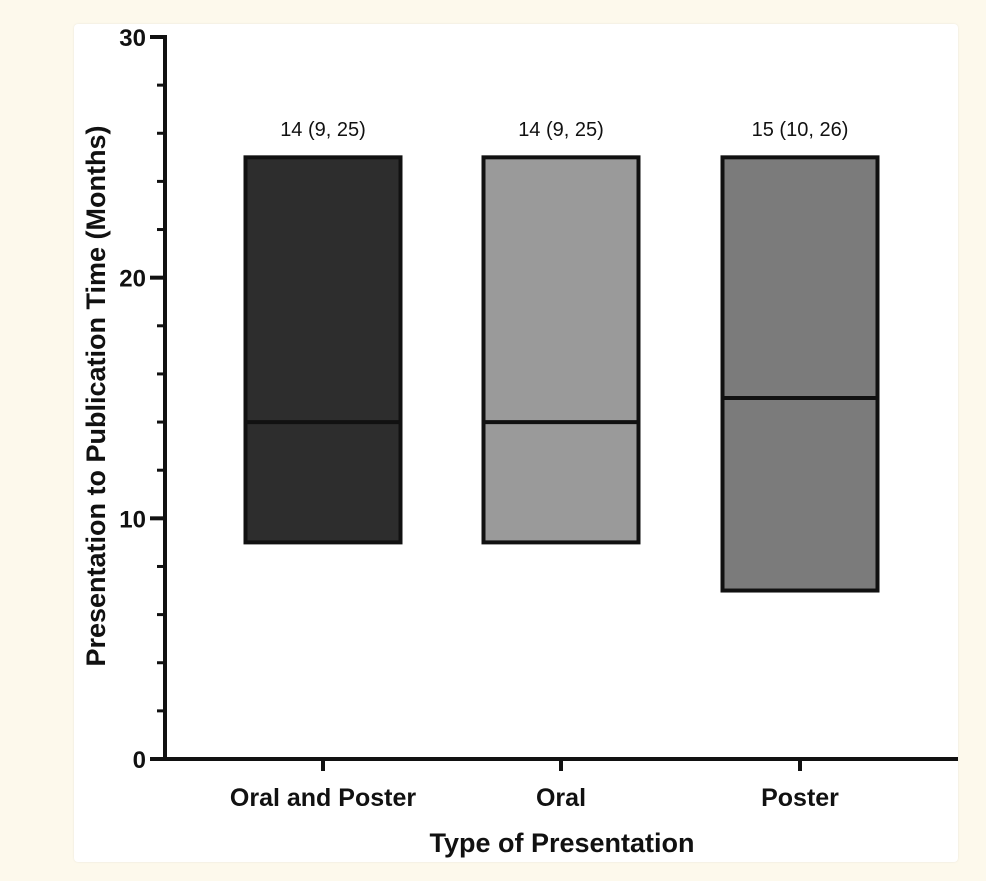 The width and height of the screenshot is (986, 881). What do you see at coordinates (800, 130) in the screenshot?
I see `data-label: 15 (10, 26)` at bounding box center [800, 130].